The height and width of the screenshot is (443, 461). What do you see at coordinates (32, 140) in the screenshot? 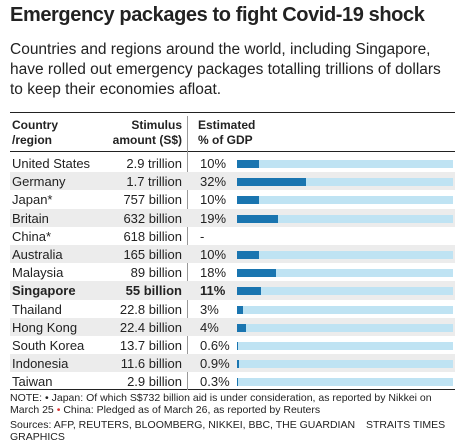
I see `header-line: /region` at bounding box center [32, 140].